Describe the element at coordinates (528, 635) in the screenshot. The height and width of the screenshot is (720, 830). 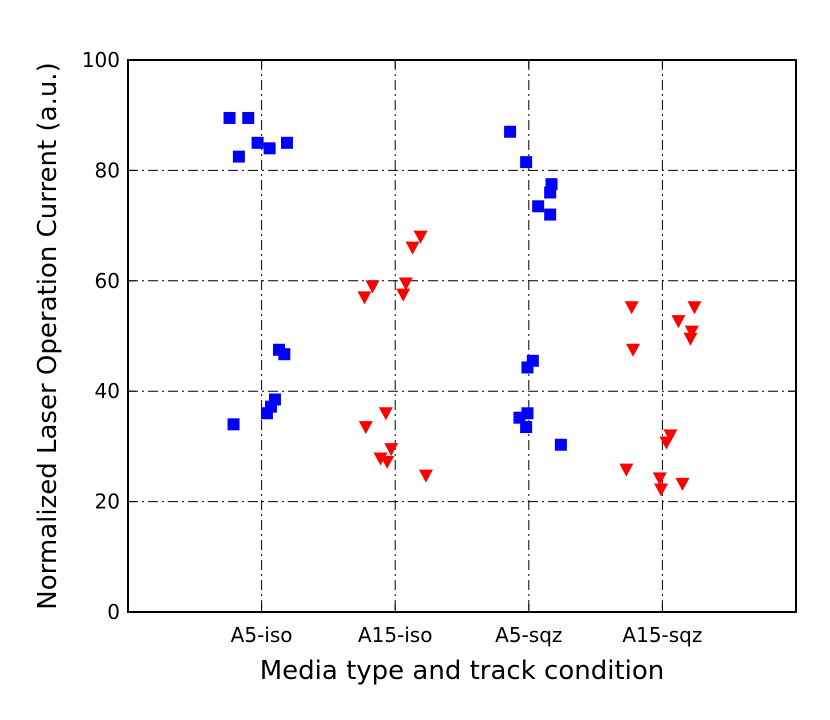
I see `x-tick-label: A5-sqz` at that location.